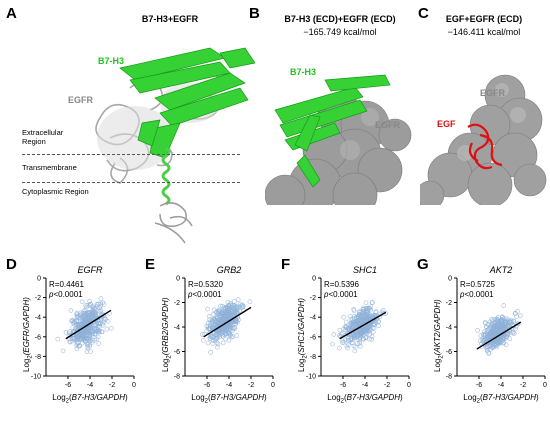 The width and height of the screenshot is (550, 421). What do you see at coordinates (90, 385) in the screenshot?
I see `x-tick-label: -4` at bounding box center [90, 385].